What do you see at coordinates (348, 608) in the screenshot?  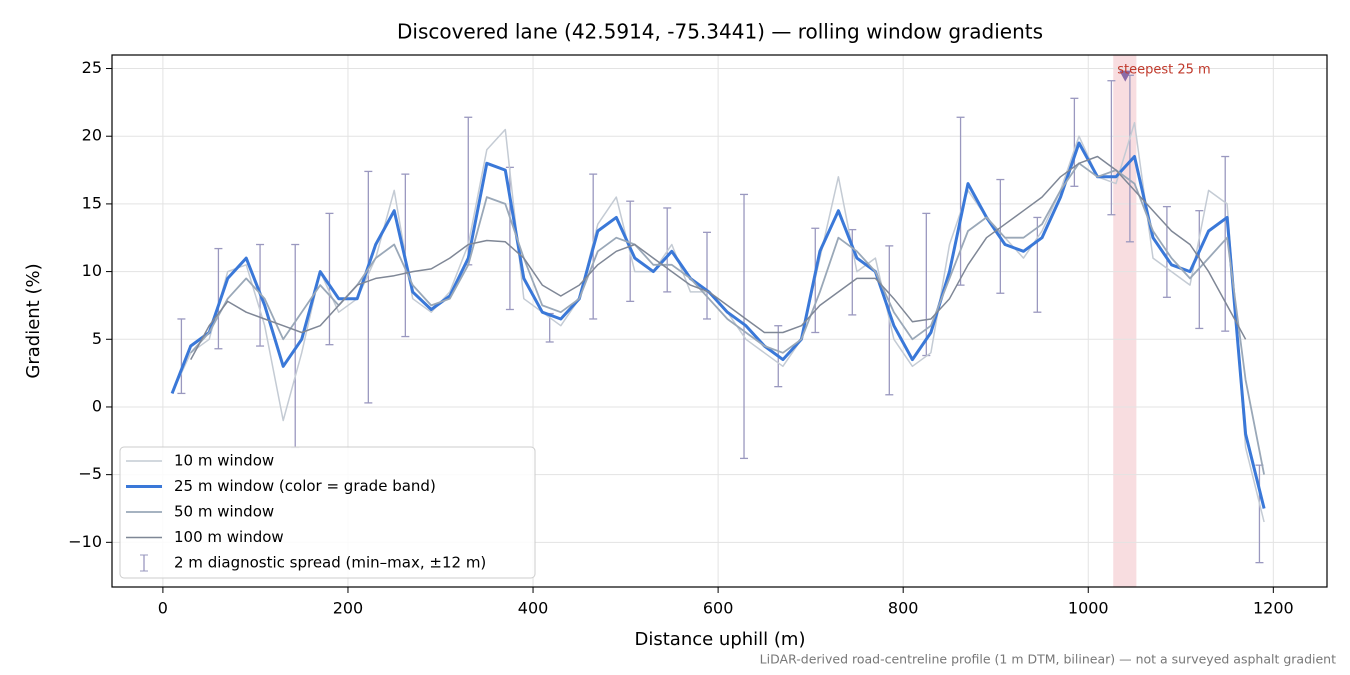 I see `x-tick-label: 200` at bounding box center [348, 608].